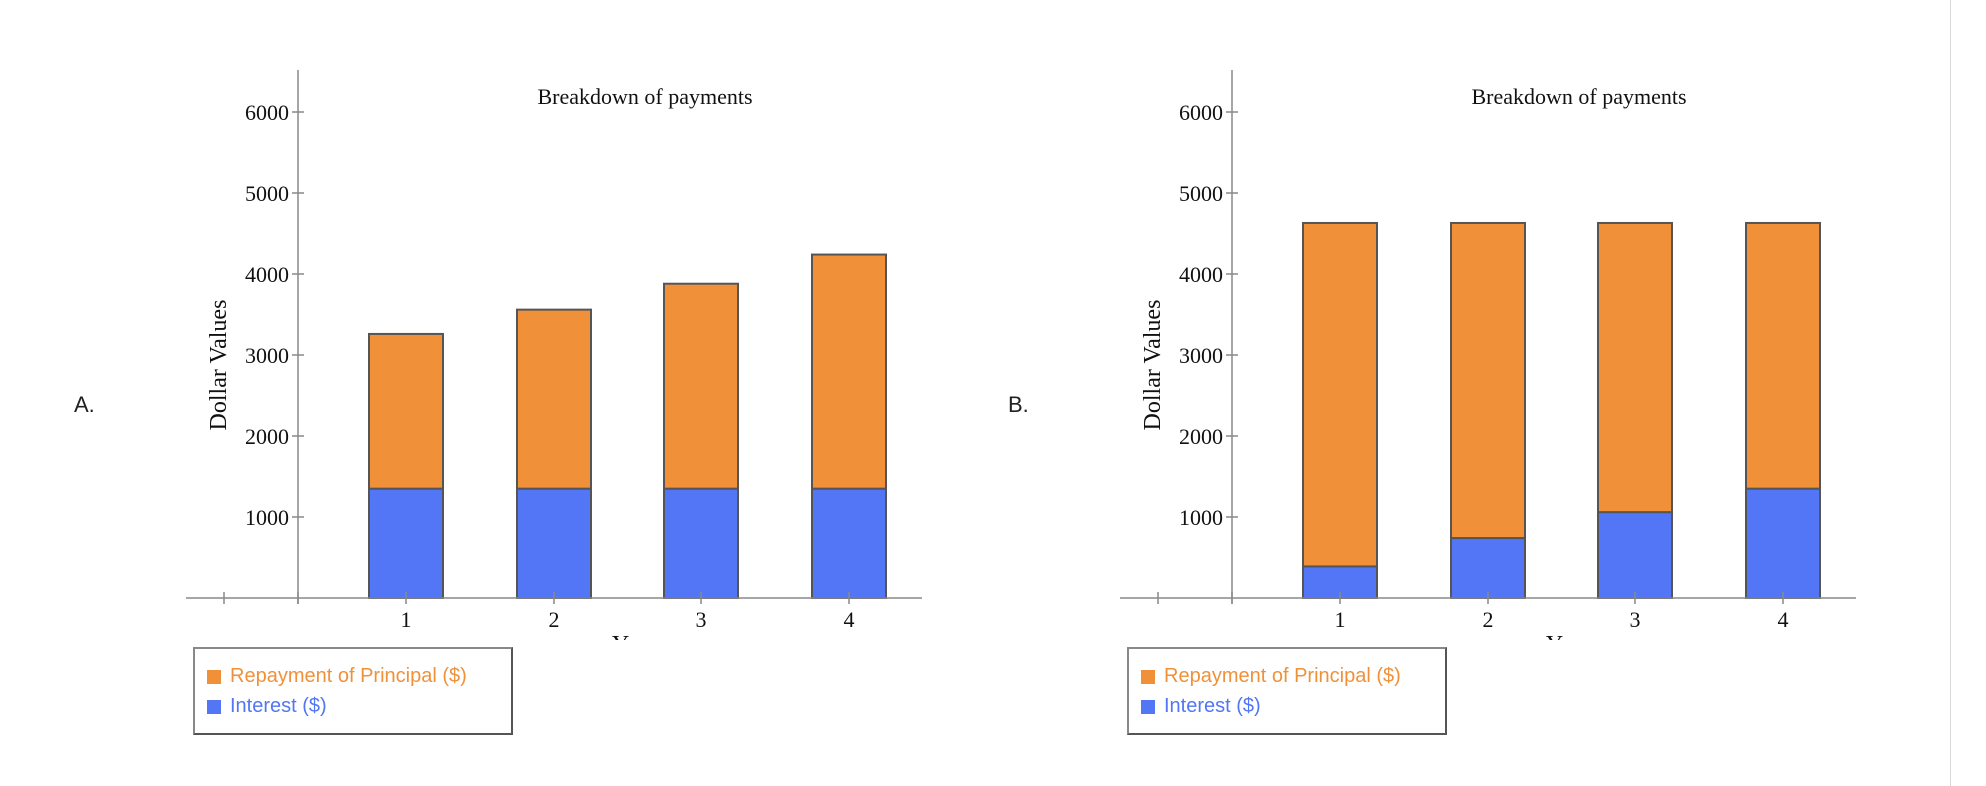 This screenshot has height=786, width=1986. I want to click on option-a-label: A., so click(84, 404).